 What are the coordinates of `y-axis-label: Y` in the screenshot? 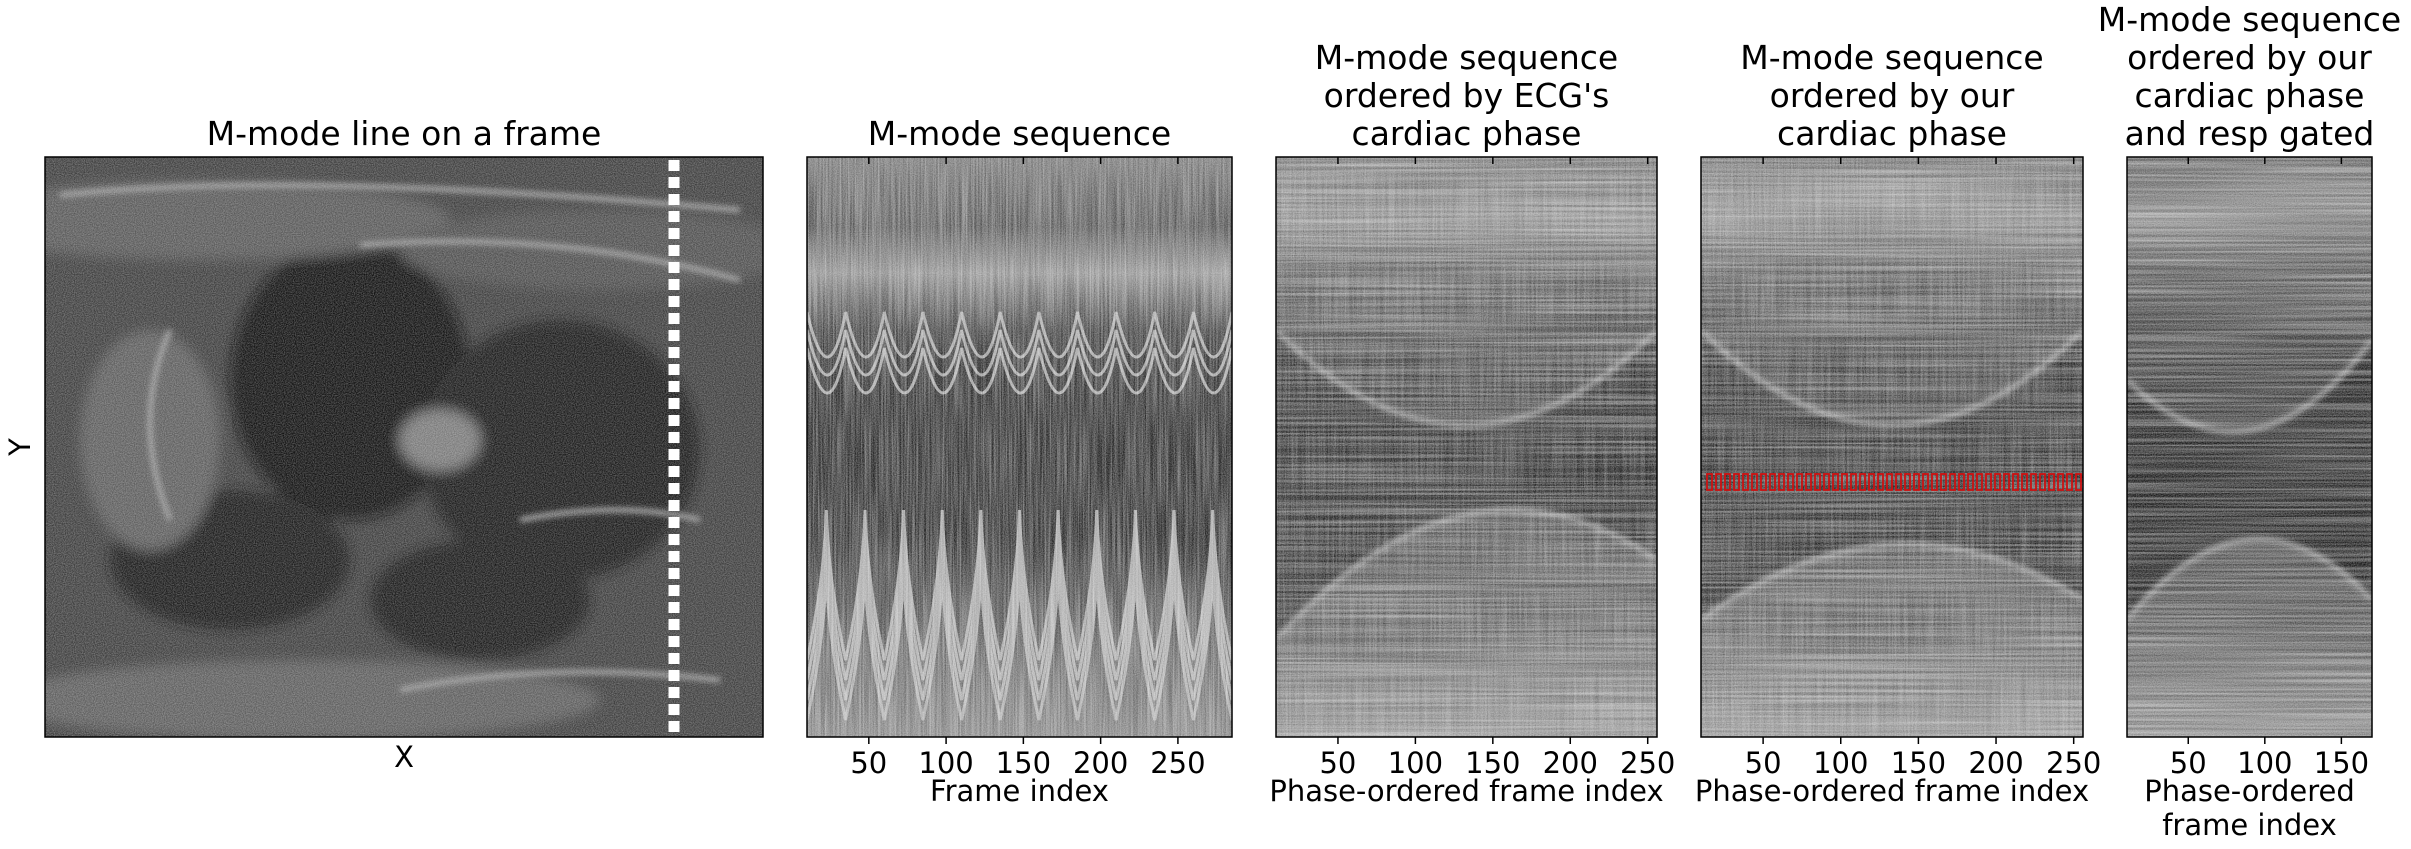 It's located at (20, 447).